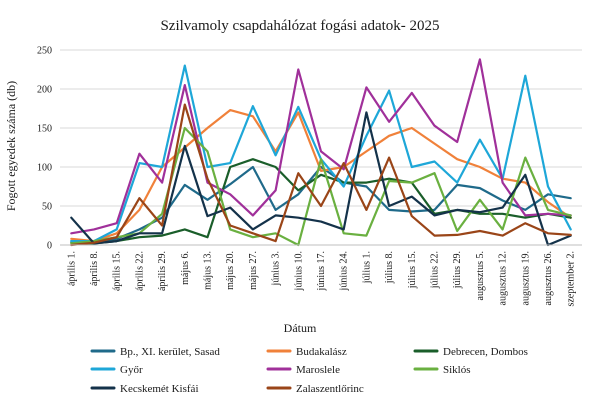 The image size is (600, 414). What do you see at coordinates (71, 268) in the screenshot?
I see `x-tick-label: április 1.` at bounding box center [71, 268].